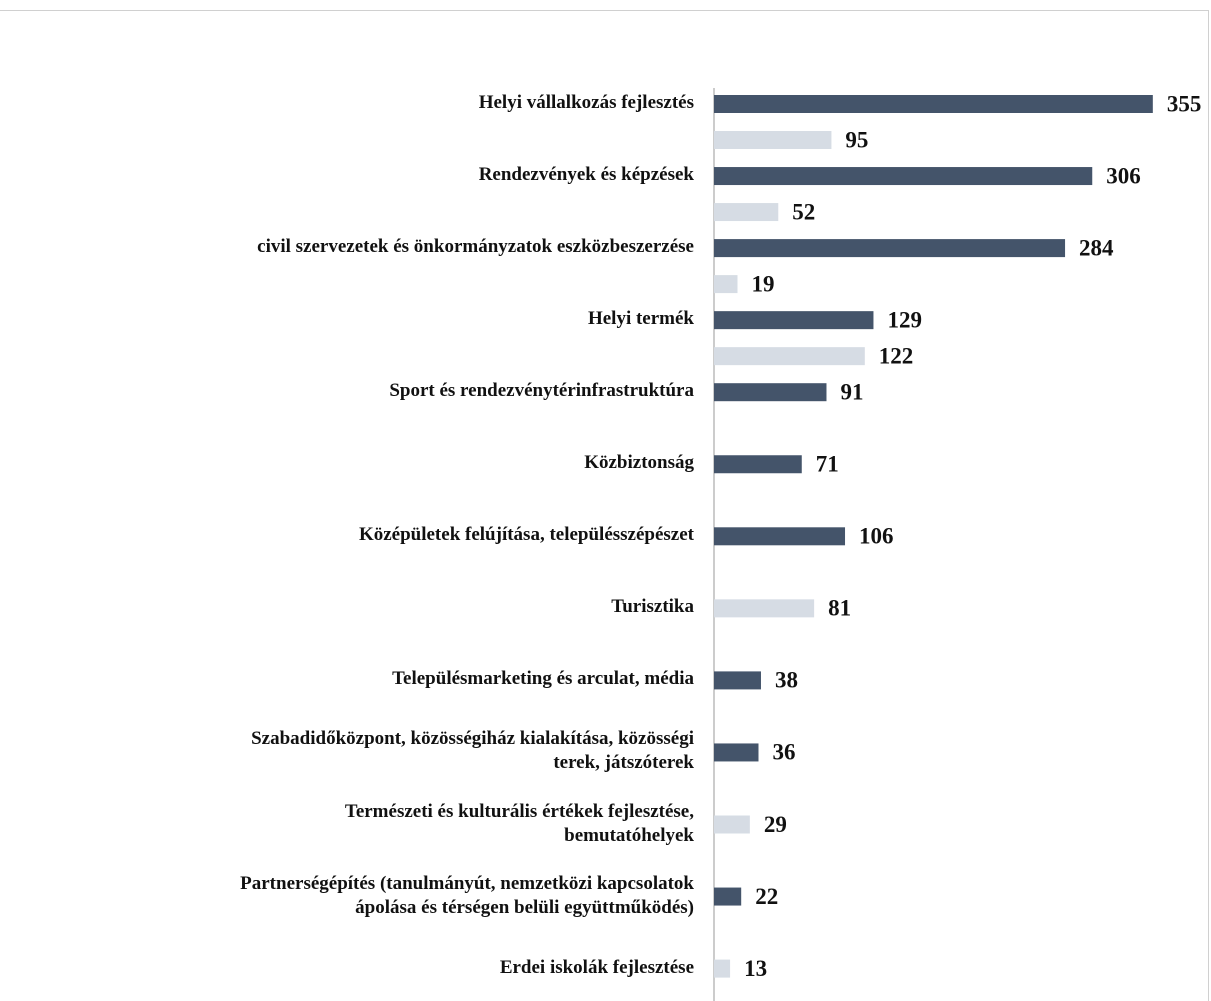  I want to click on category-label: Helyi vállalkozás fejlesztés, so click(586, 102).